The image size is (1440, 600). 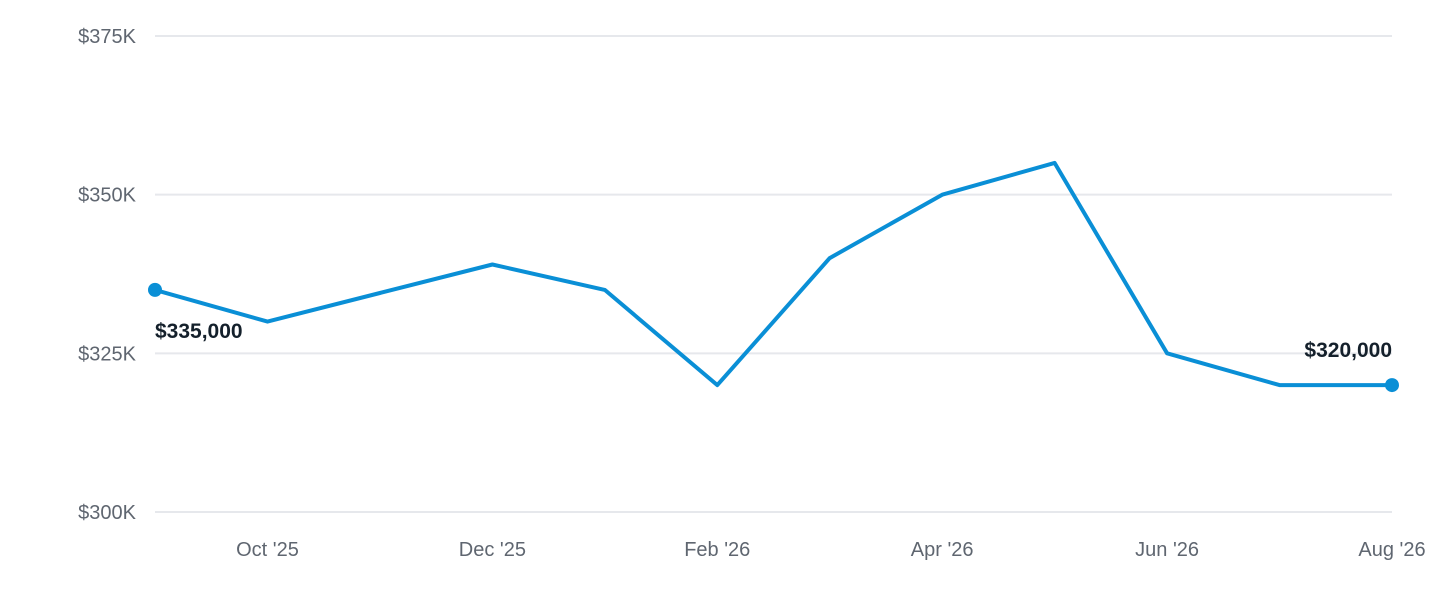 What do you see at coordinates (107, 275) in the screenshot?
I see `y-axis-ticks: $300K $325K $350K $375K` at bounding box center [107, 275].